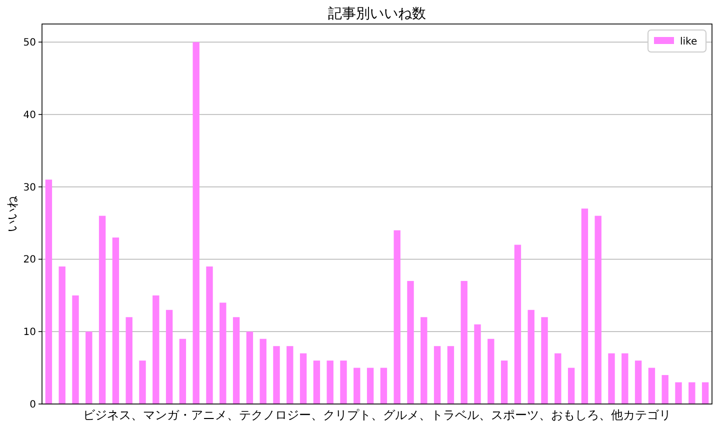 The image size is (722, 427). Describe the element at coordinates (377, 415) in the screenshot. I see `x-axis-title: ビジネス、マンガ・アニメ、テクノロジー、クリプト、グルメ、トラベル、スポーツ、おもしろ、他カテゴリ` at that location.